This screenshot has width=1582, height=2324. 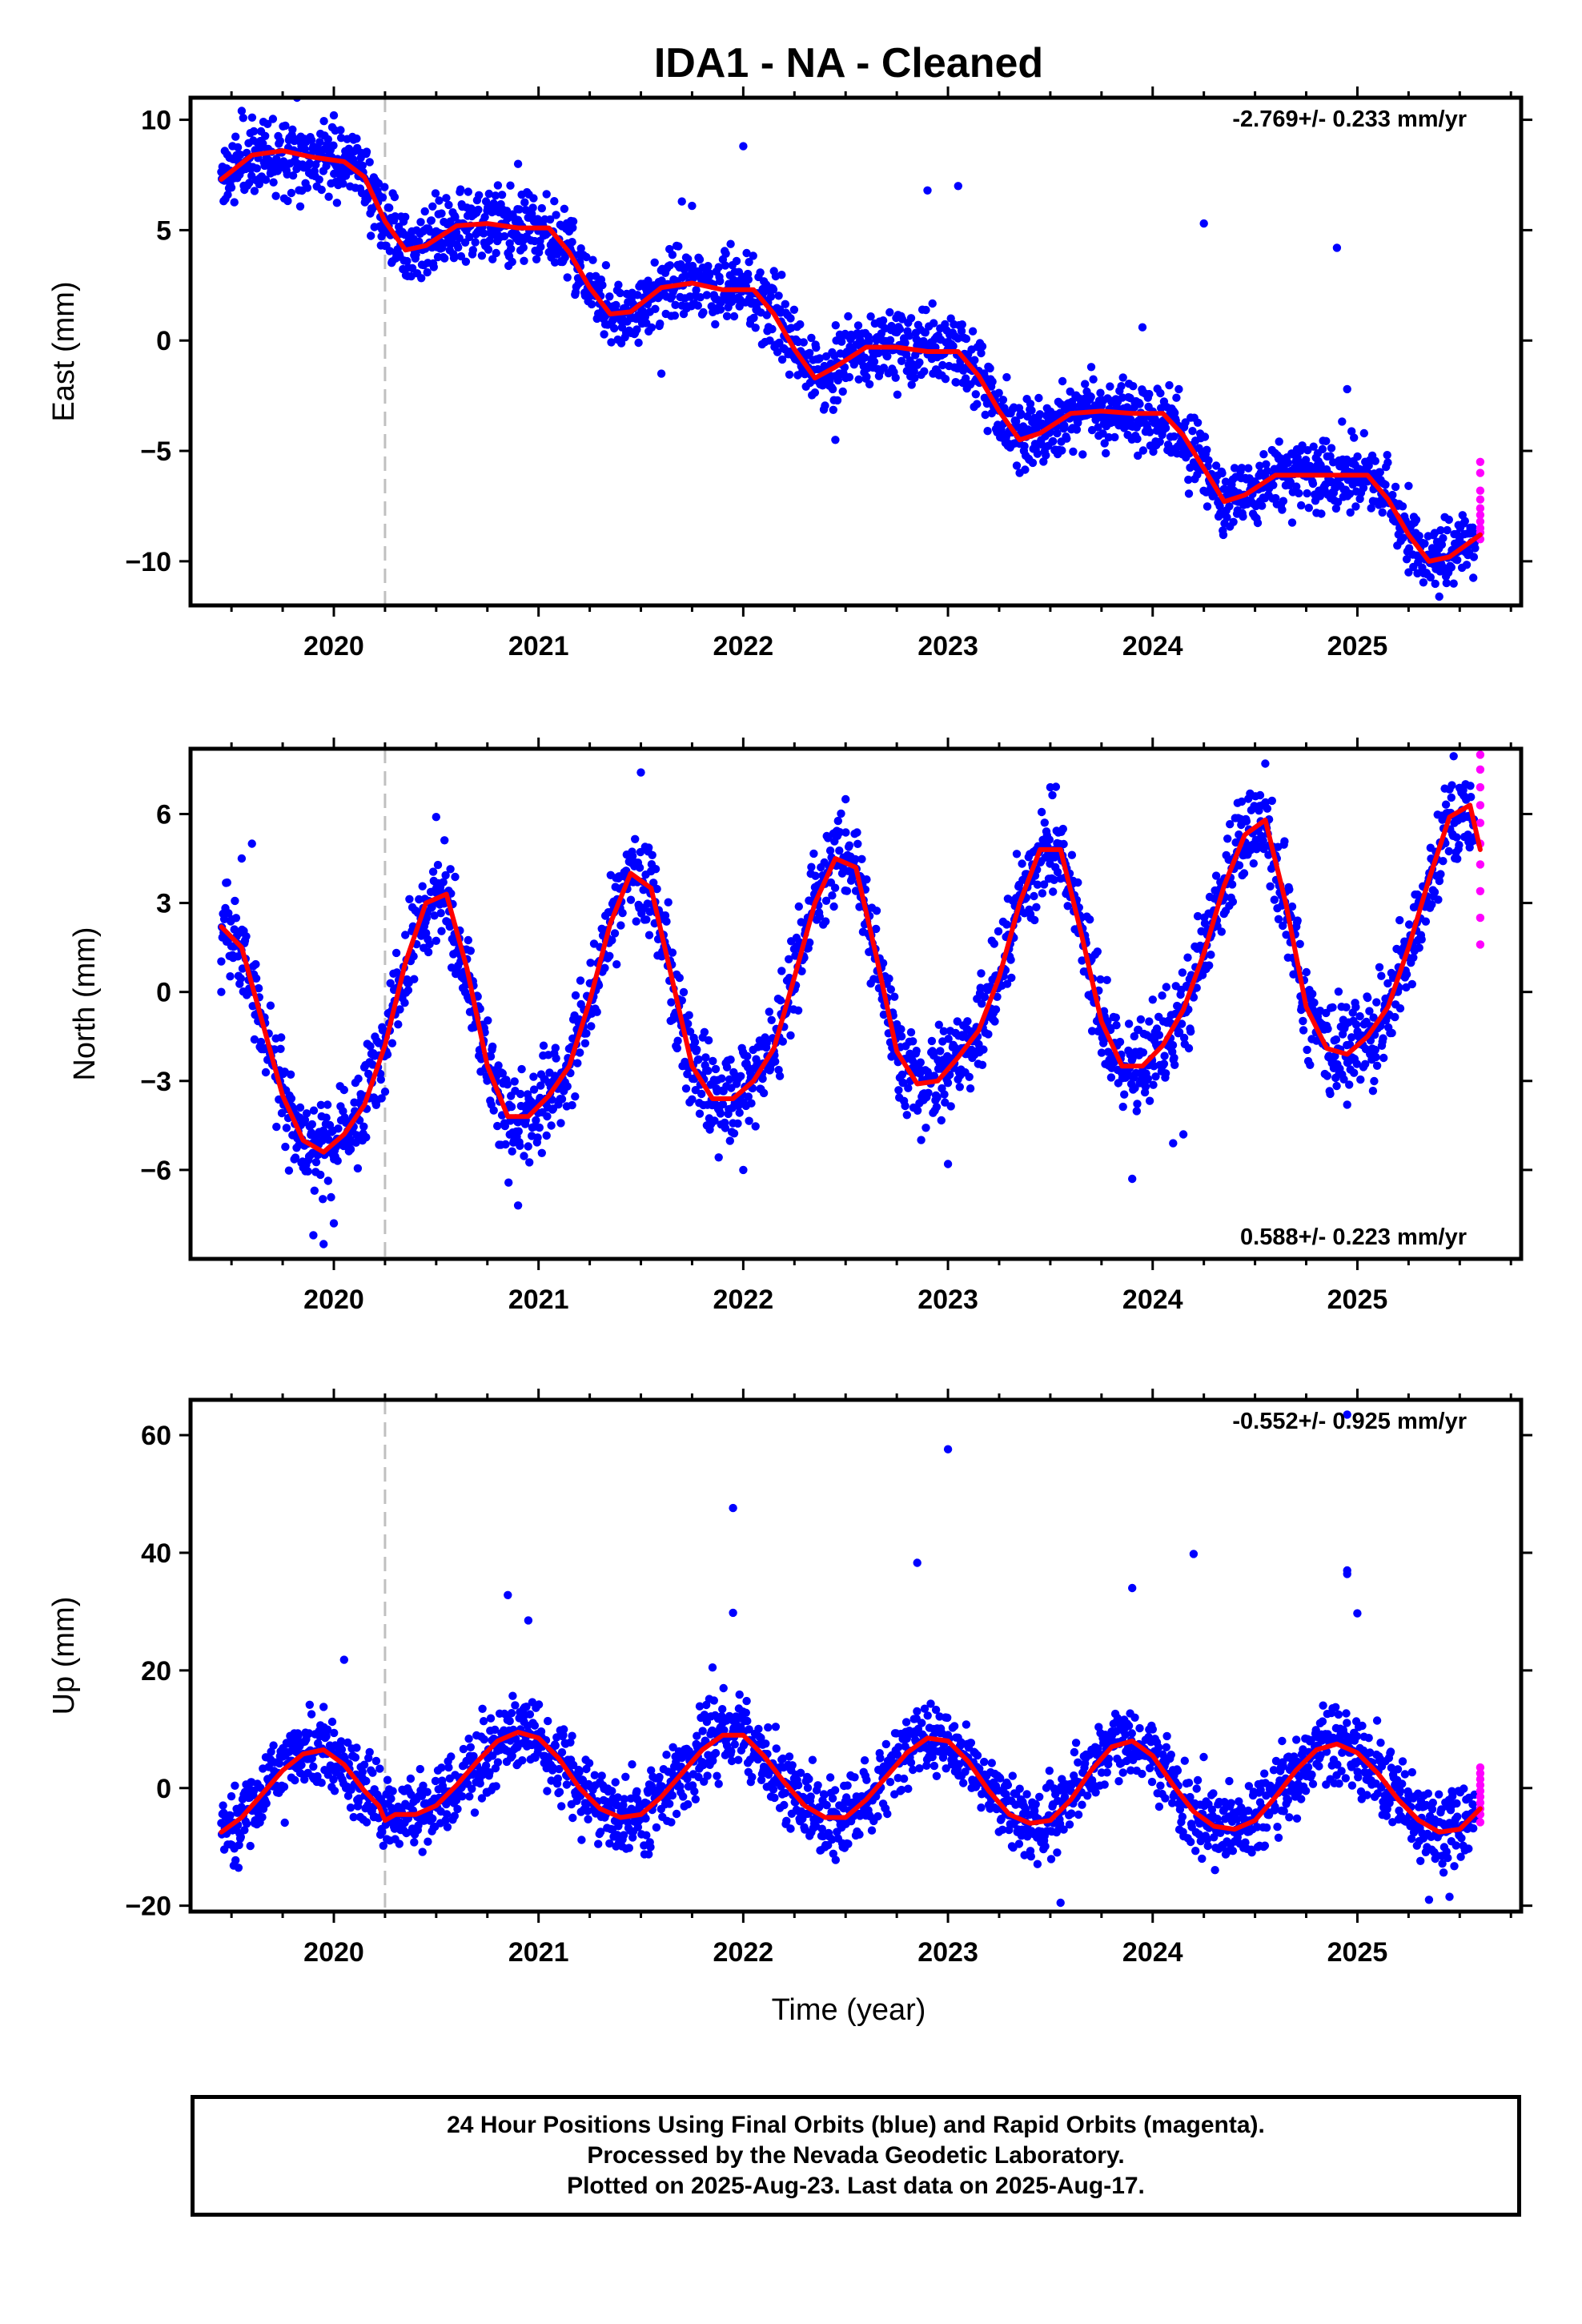 What do you see at coordinates (148, 562) in the screenshot?
I see `east-y-tick-label: −10` at bounding box center [148, 562].